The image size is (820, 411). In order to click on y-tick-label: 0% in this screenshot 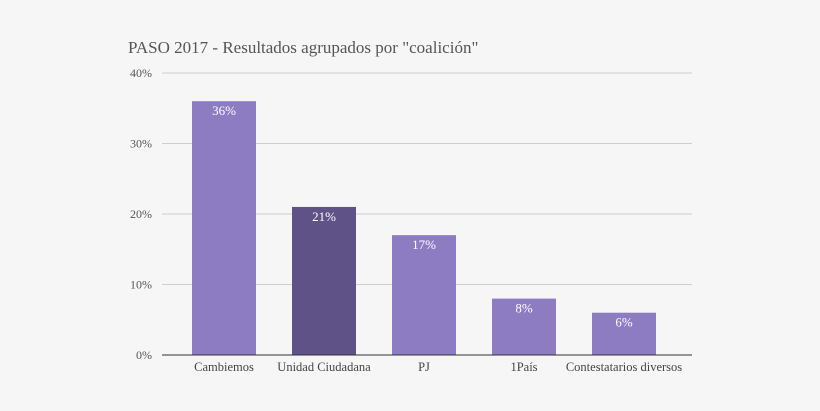, I will do `click(144, 355)`.